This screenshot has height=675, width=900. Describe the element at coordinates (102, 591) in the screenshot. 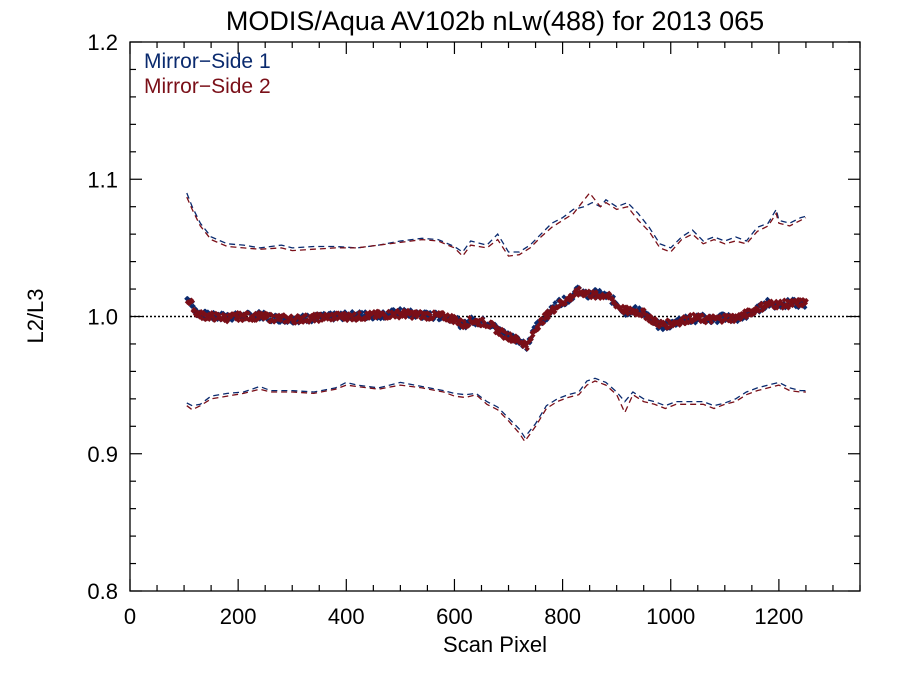

I see `y-tick-label: 0.8` at that location.